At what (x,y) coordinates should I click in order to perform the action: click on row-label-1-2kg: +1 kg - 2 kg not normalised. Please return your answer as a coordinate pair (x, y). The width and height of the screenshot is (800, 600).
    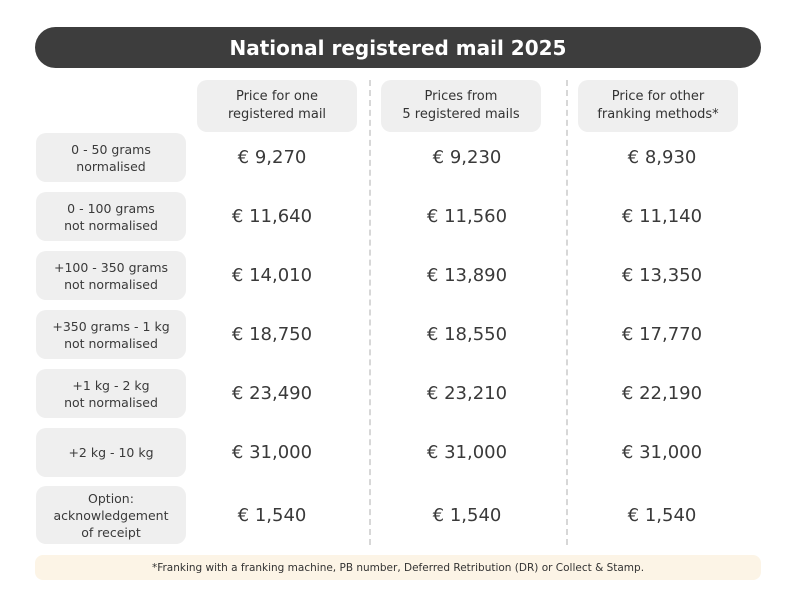
    Looking at the image, I should click on (111, 393).